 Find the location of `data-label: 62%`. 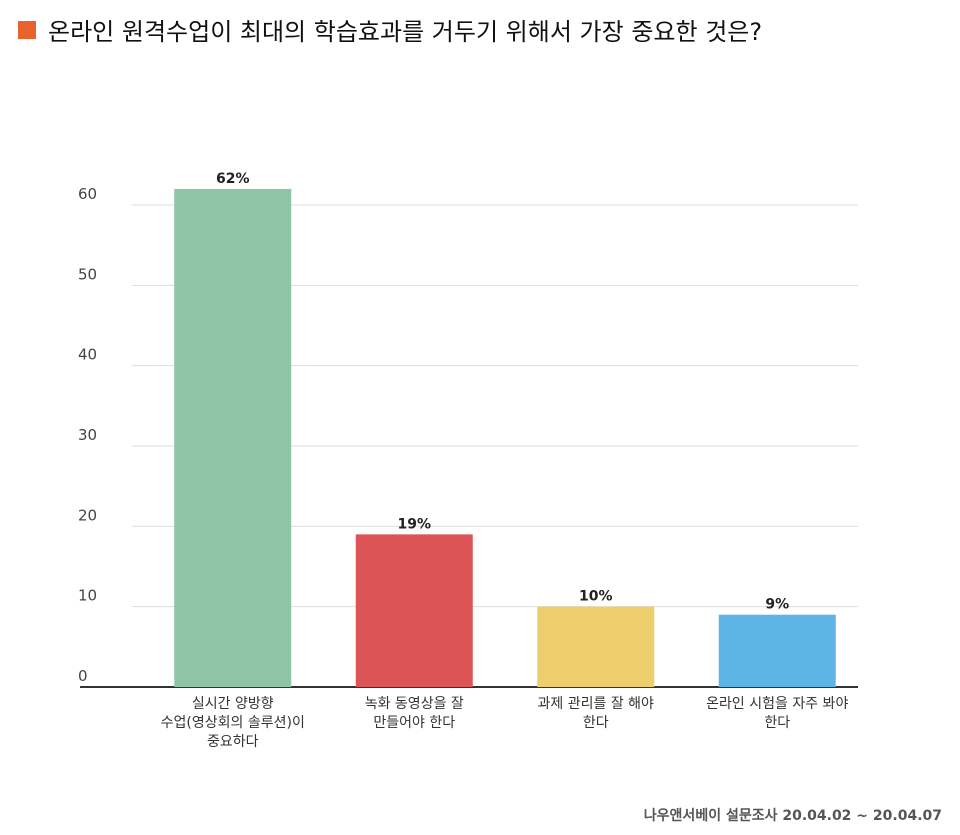

data-label: 62% is located at coordinates (233, 179).